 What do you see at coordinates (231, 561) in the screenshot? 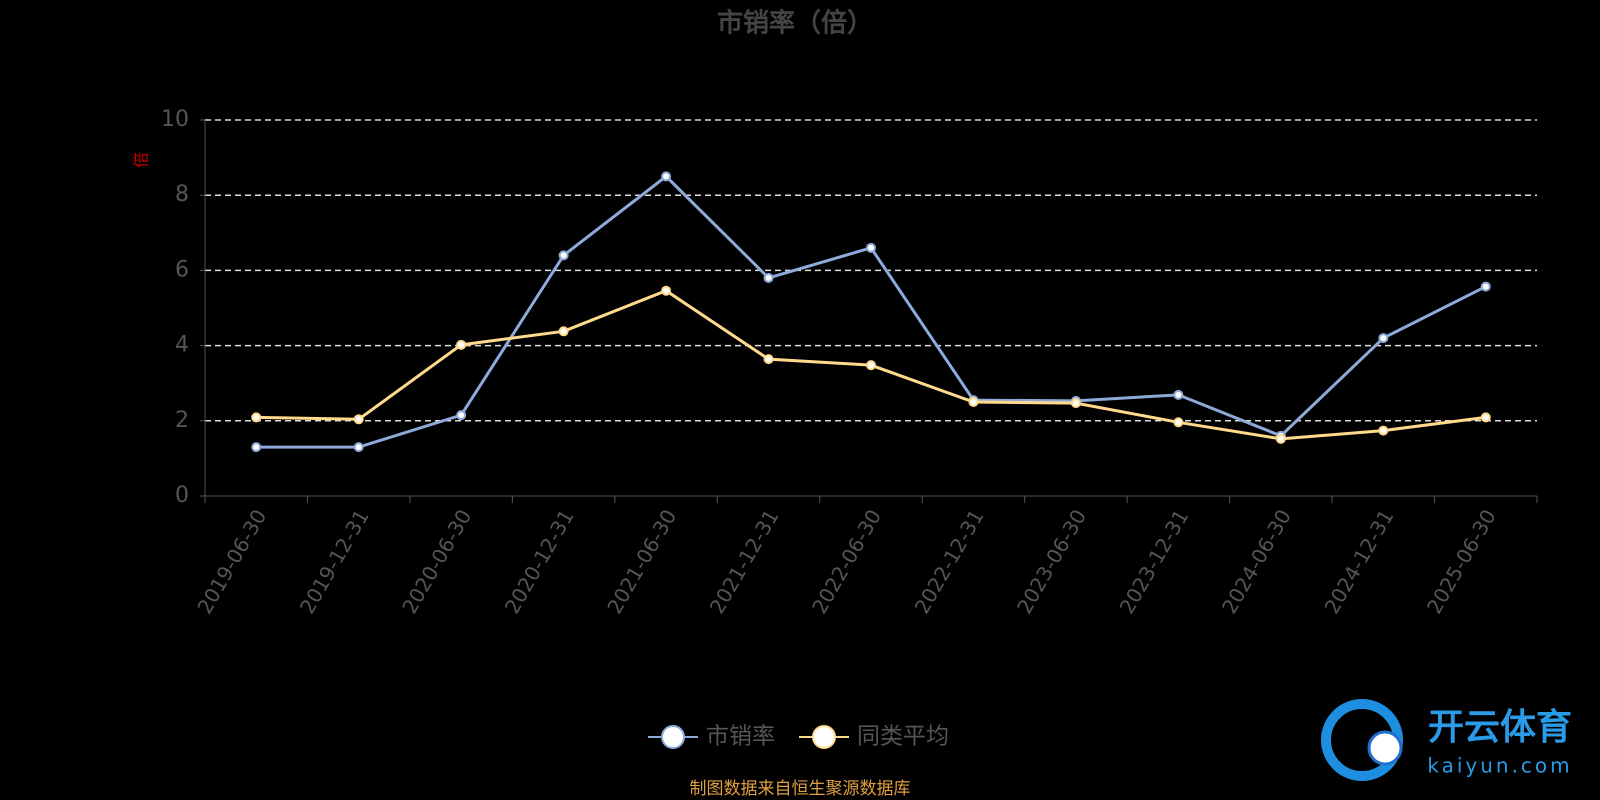
I see `x-tick-label: 2019-06-30` at bounding box center [231, 561].